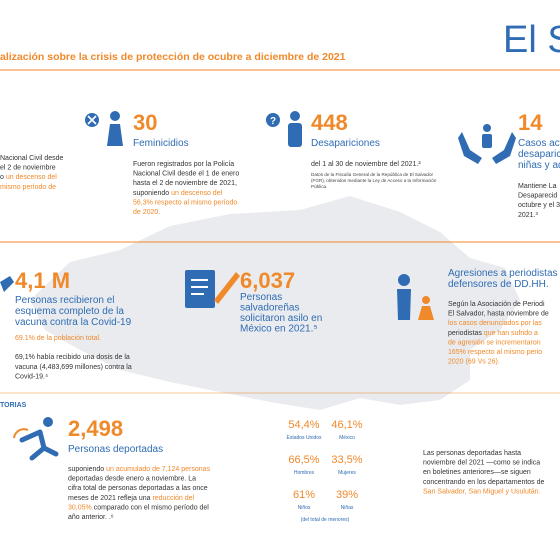  What do you see at coordinates (346, 460) in the screenshot?
I see `stat-value: 33,5%` at bounding box center [346, 460].